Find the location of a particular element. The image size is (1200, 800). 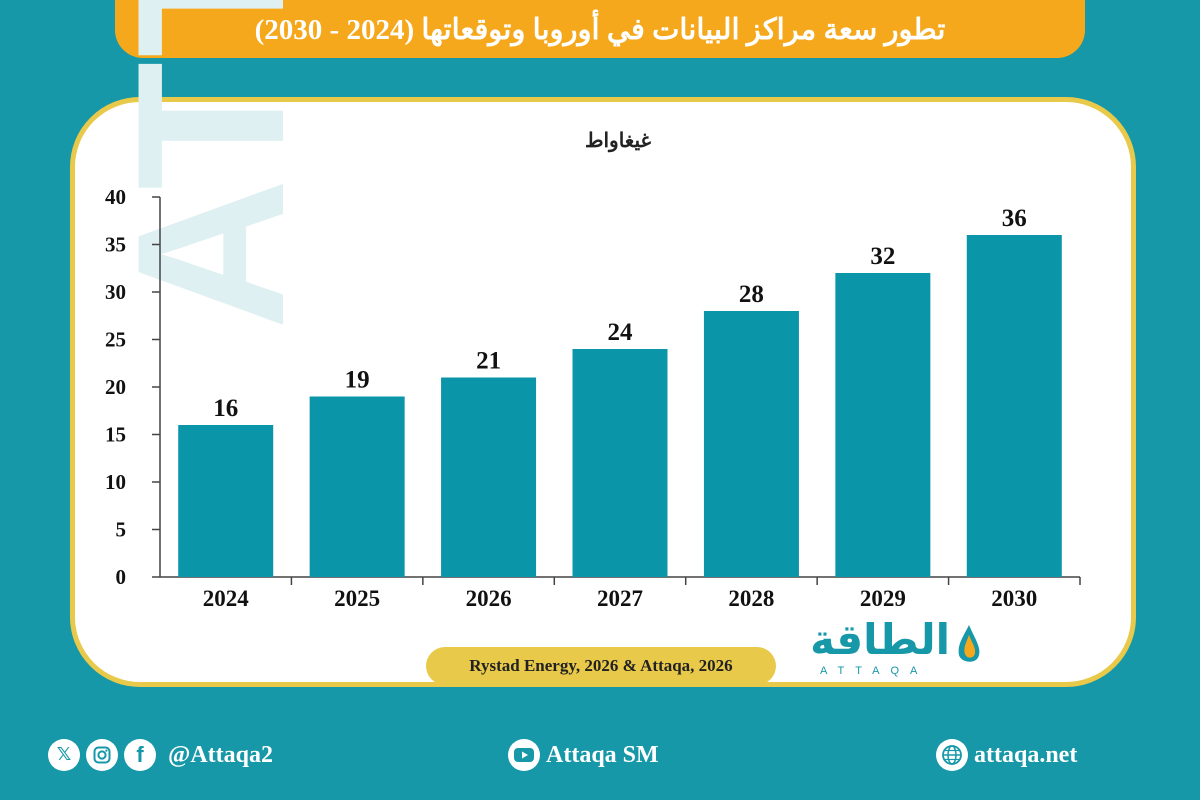

social-handle: @Attaqa2 is located at coordinates (220, 754).